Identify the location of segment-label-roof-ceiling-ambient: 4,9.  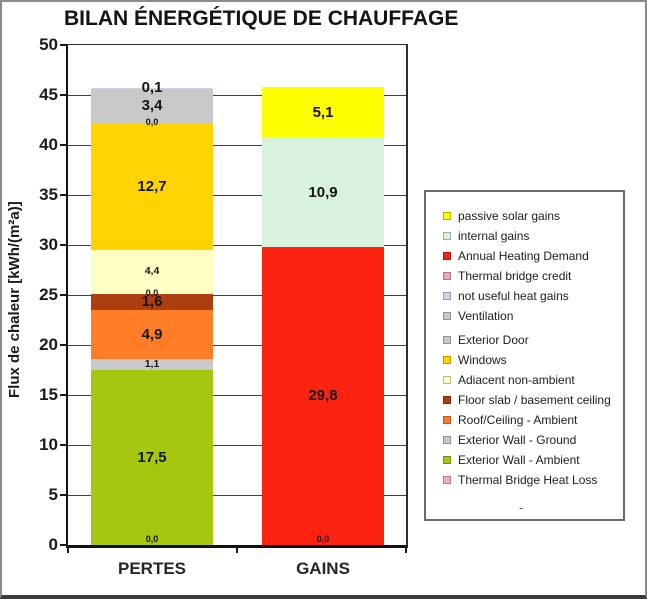
(152, 334).